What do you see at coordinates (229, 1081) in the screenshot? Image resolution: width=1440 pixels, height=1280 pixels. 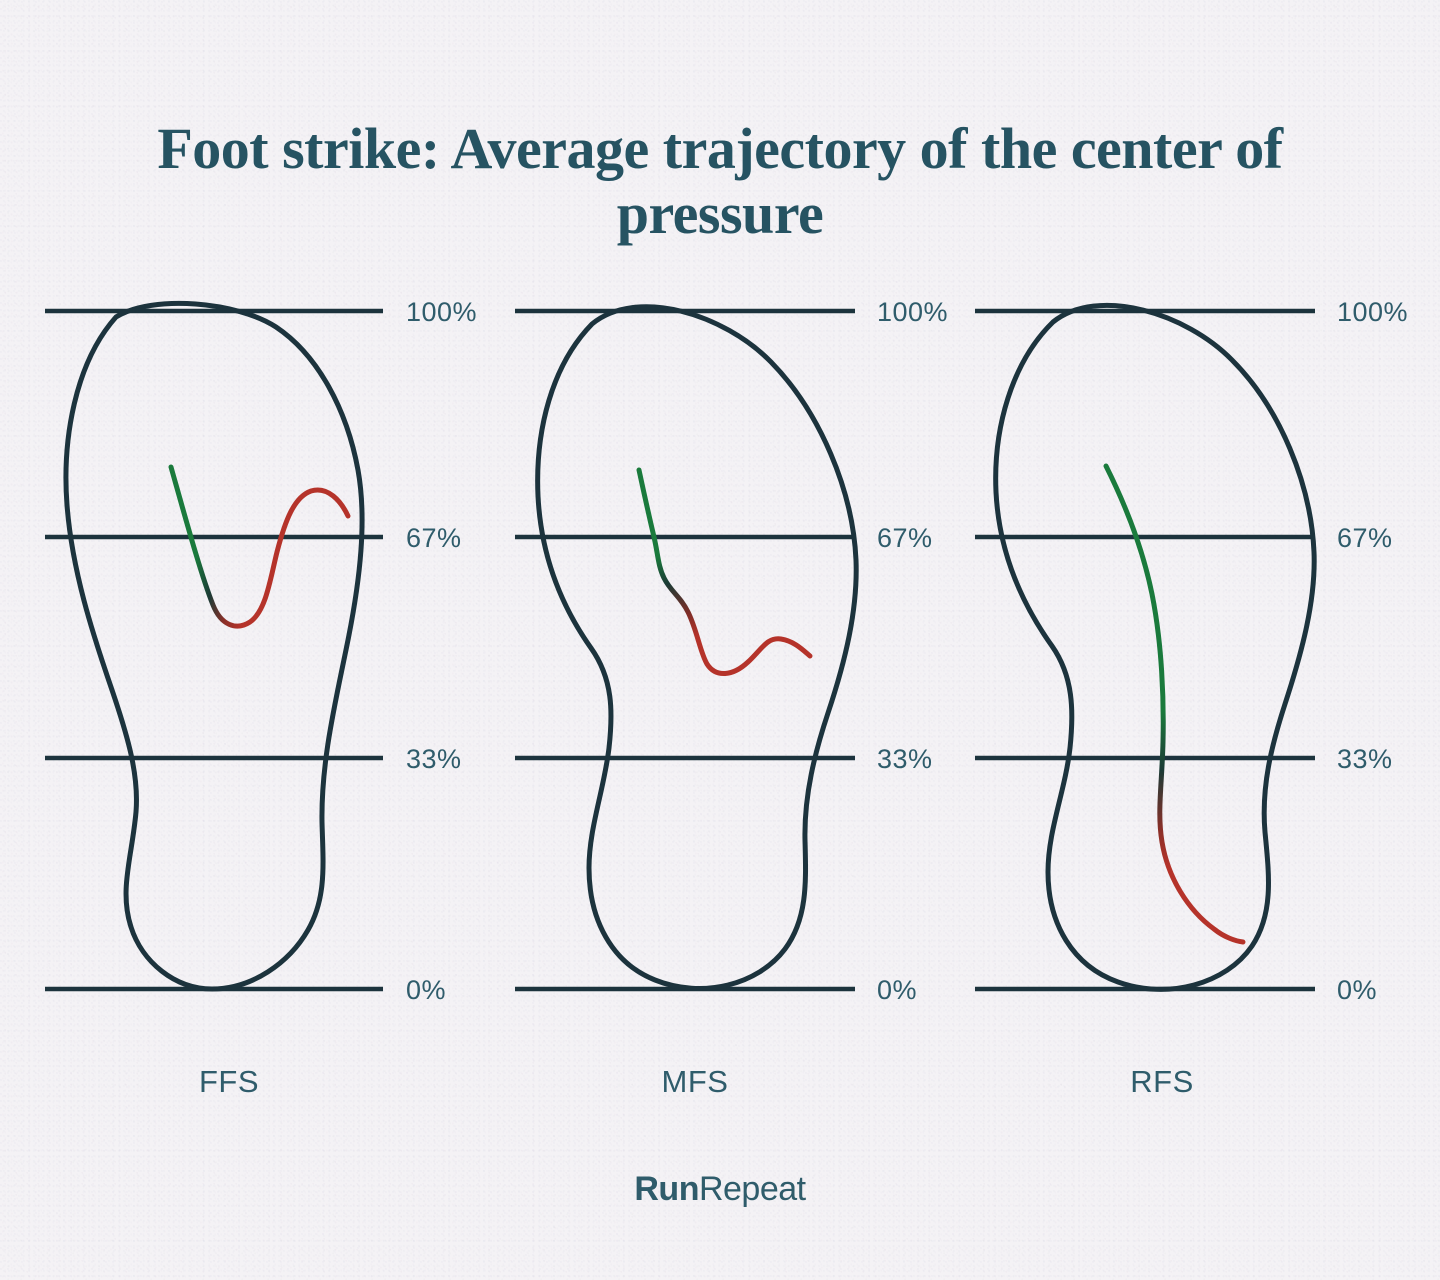 I see `panel-label-ffs: FFS` at bounding box center [229, 1081].